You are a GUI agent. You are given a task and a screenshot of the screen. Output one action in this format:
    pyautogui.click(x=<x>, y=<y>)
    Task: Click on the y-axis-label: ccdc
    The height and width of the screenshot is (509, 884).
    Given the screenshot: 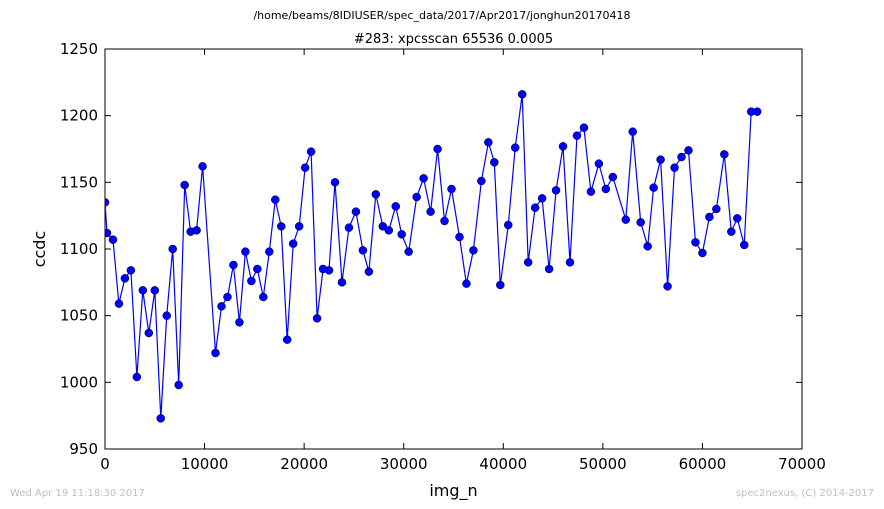 What is the action you would take?
    pyautogui.click(x=39, y=249)
    